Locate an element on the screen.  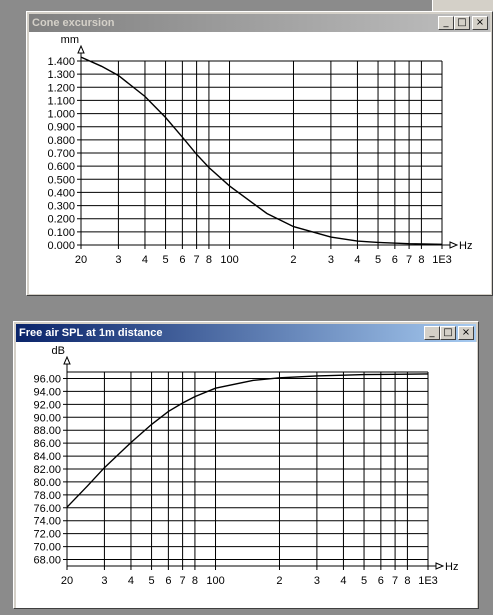
y-tick-label: 78.00 is located at coordinates (47, 496).